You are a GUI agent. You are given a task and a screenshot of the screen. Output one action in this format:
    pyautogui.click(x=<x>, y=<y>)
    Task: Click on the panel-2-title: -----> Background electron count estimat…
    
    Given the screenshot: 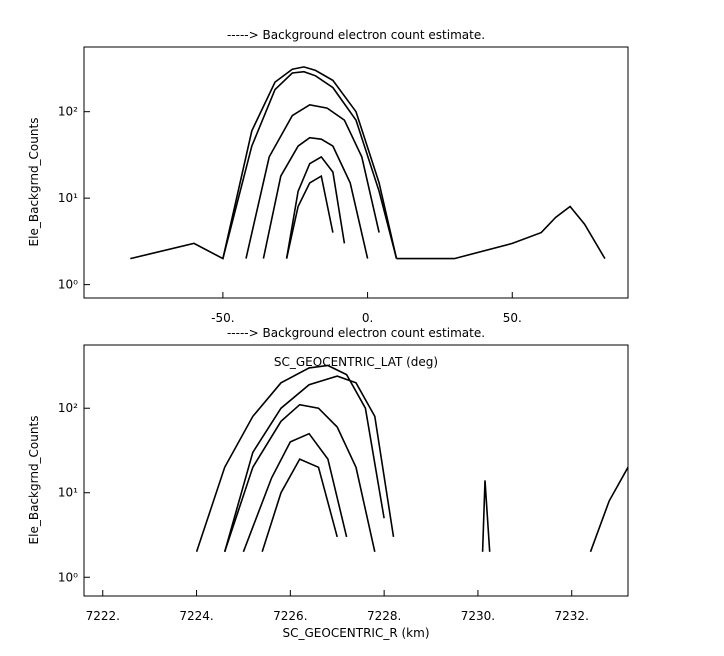 What is the action you would take?
    pyautogui.click(x=356, y=333)
    